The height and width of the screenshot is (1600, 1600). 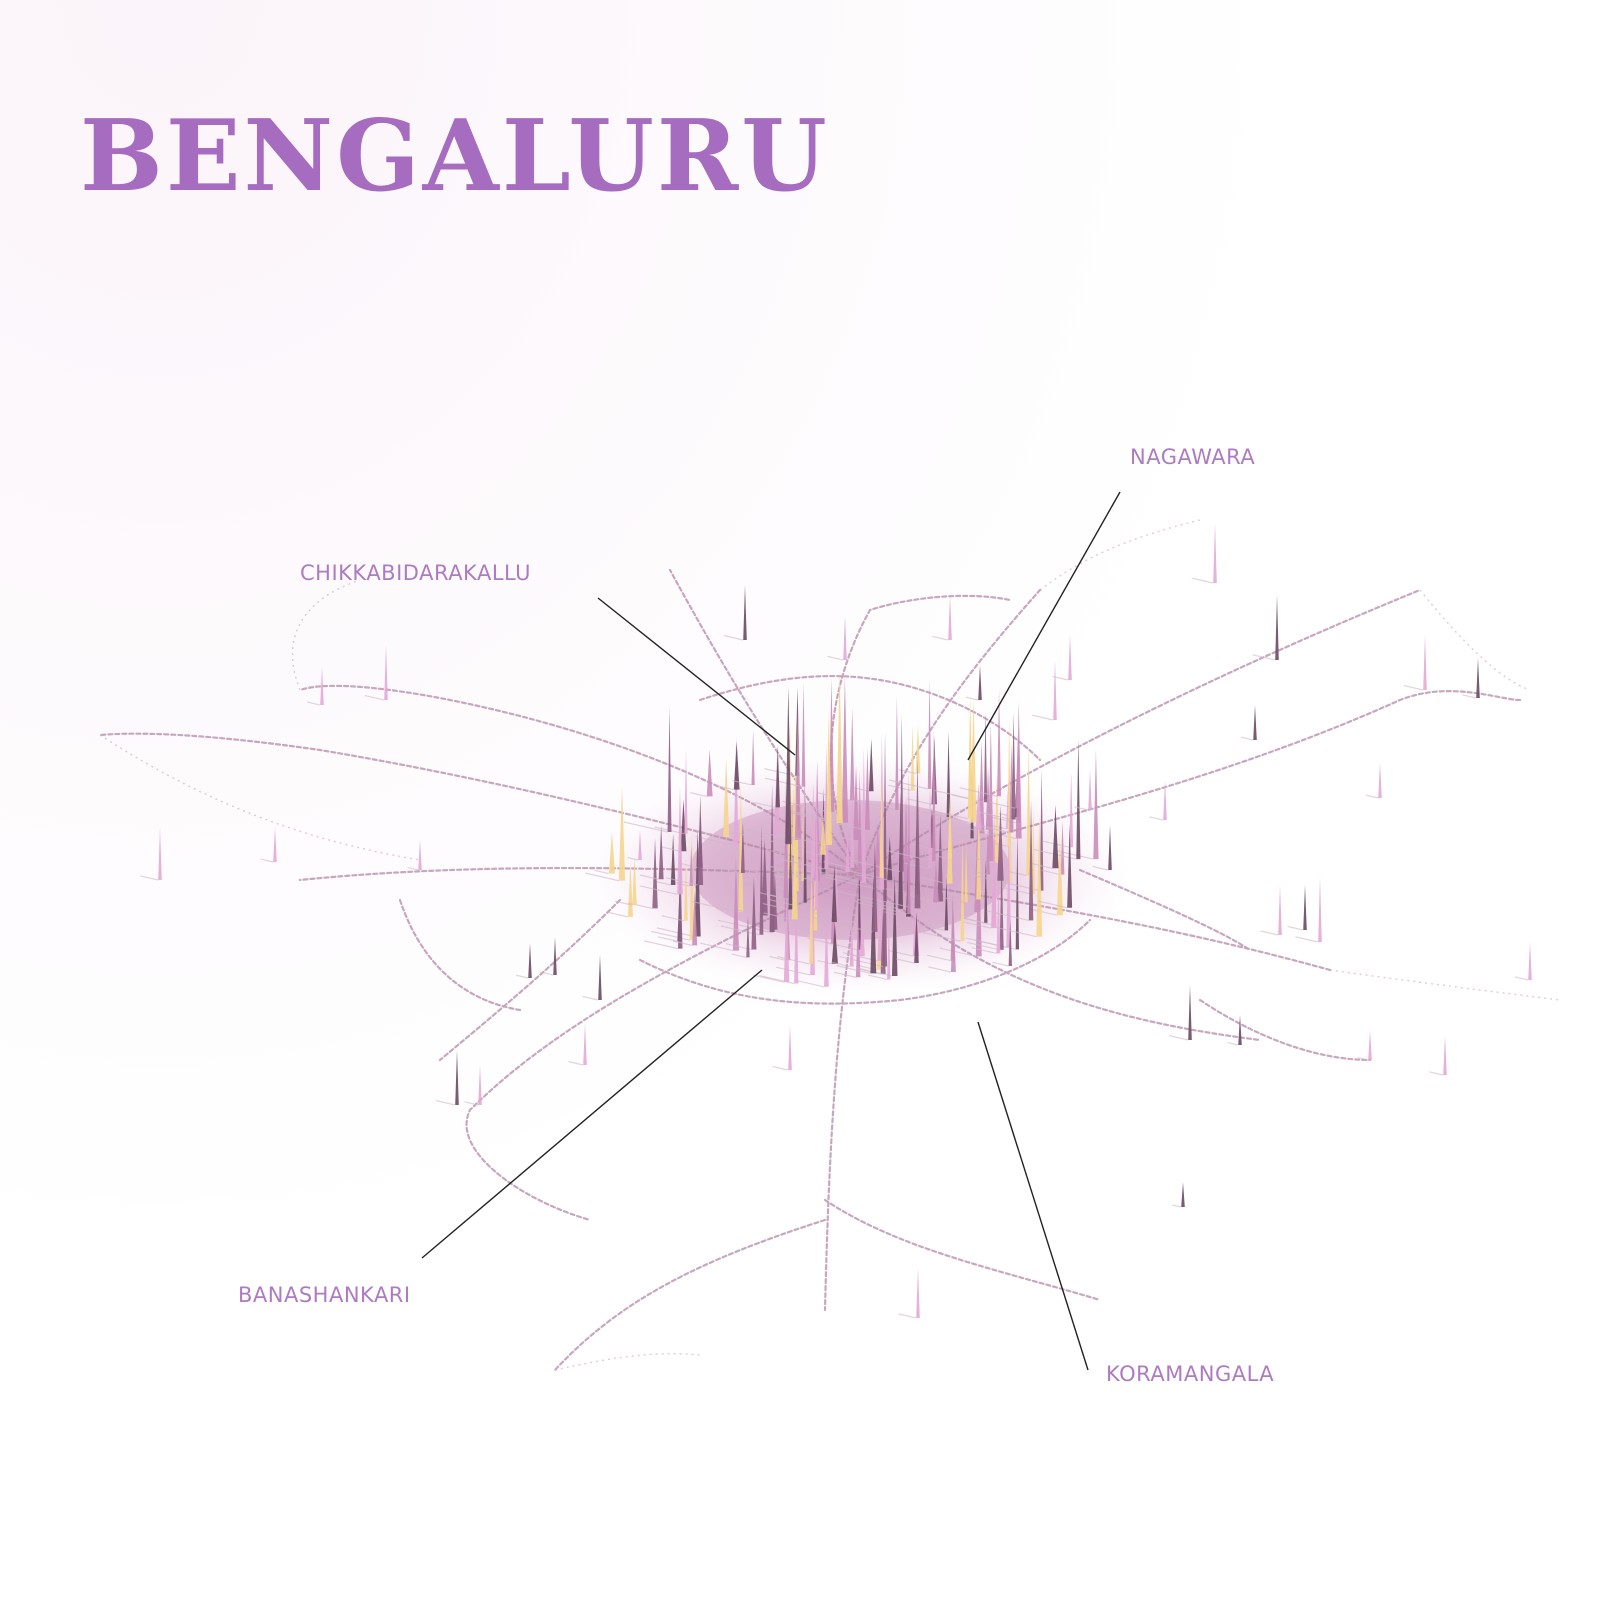 I want to click on leader-line-koramangala, so click(x=1033, y=1196).